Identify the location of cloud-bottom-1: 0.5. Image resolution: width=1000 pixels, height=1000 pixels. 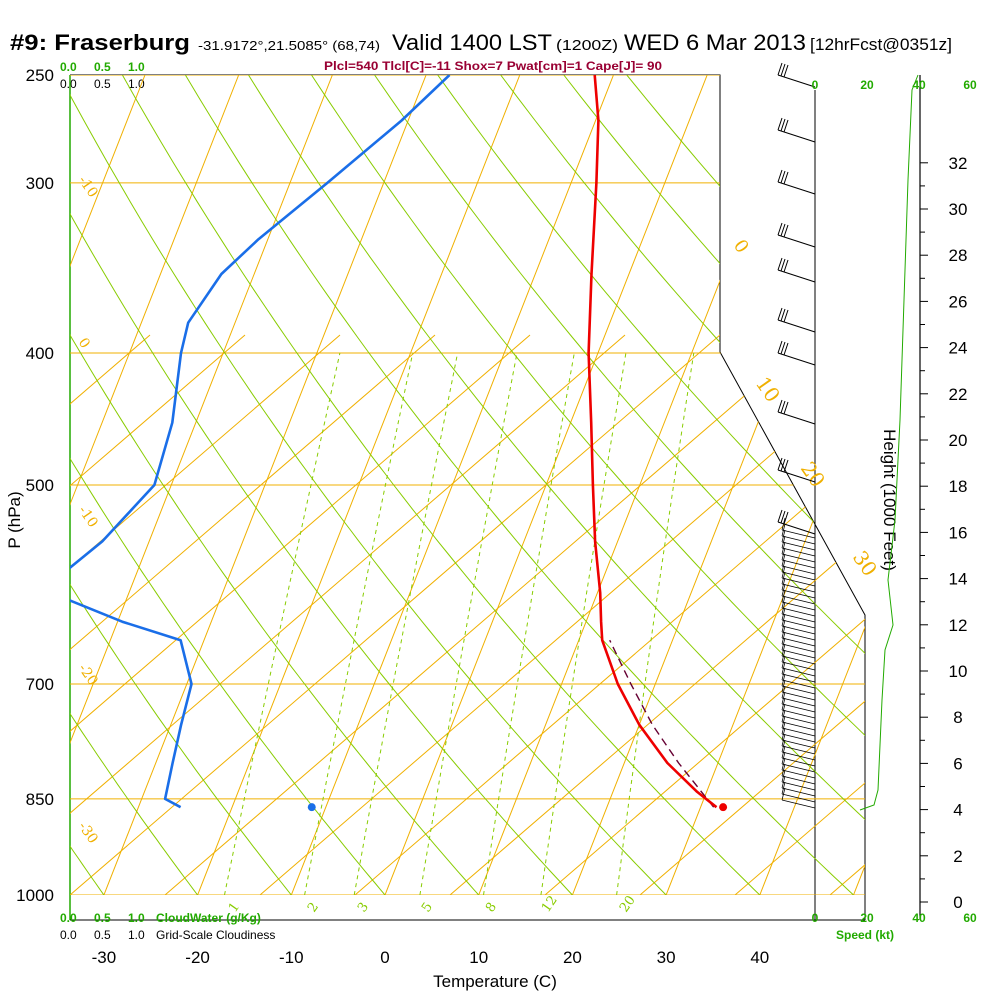
(102, 918).